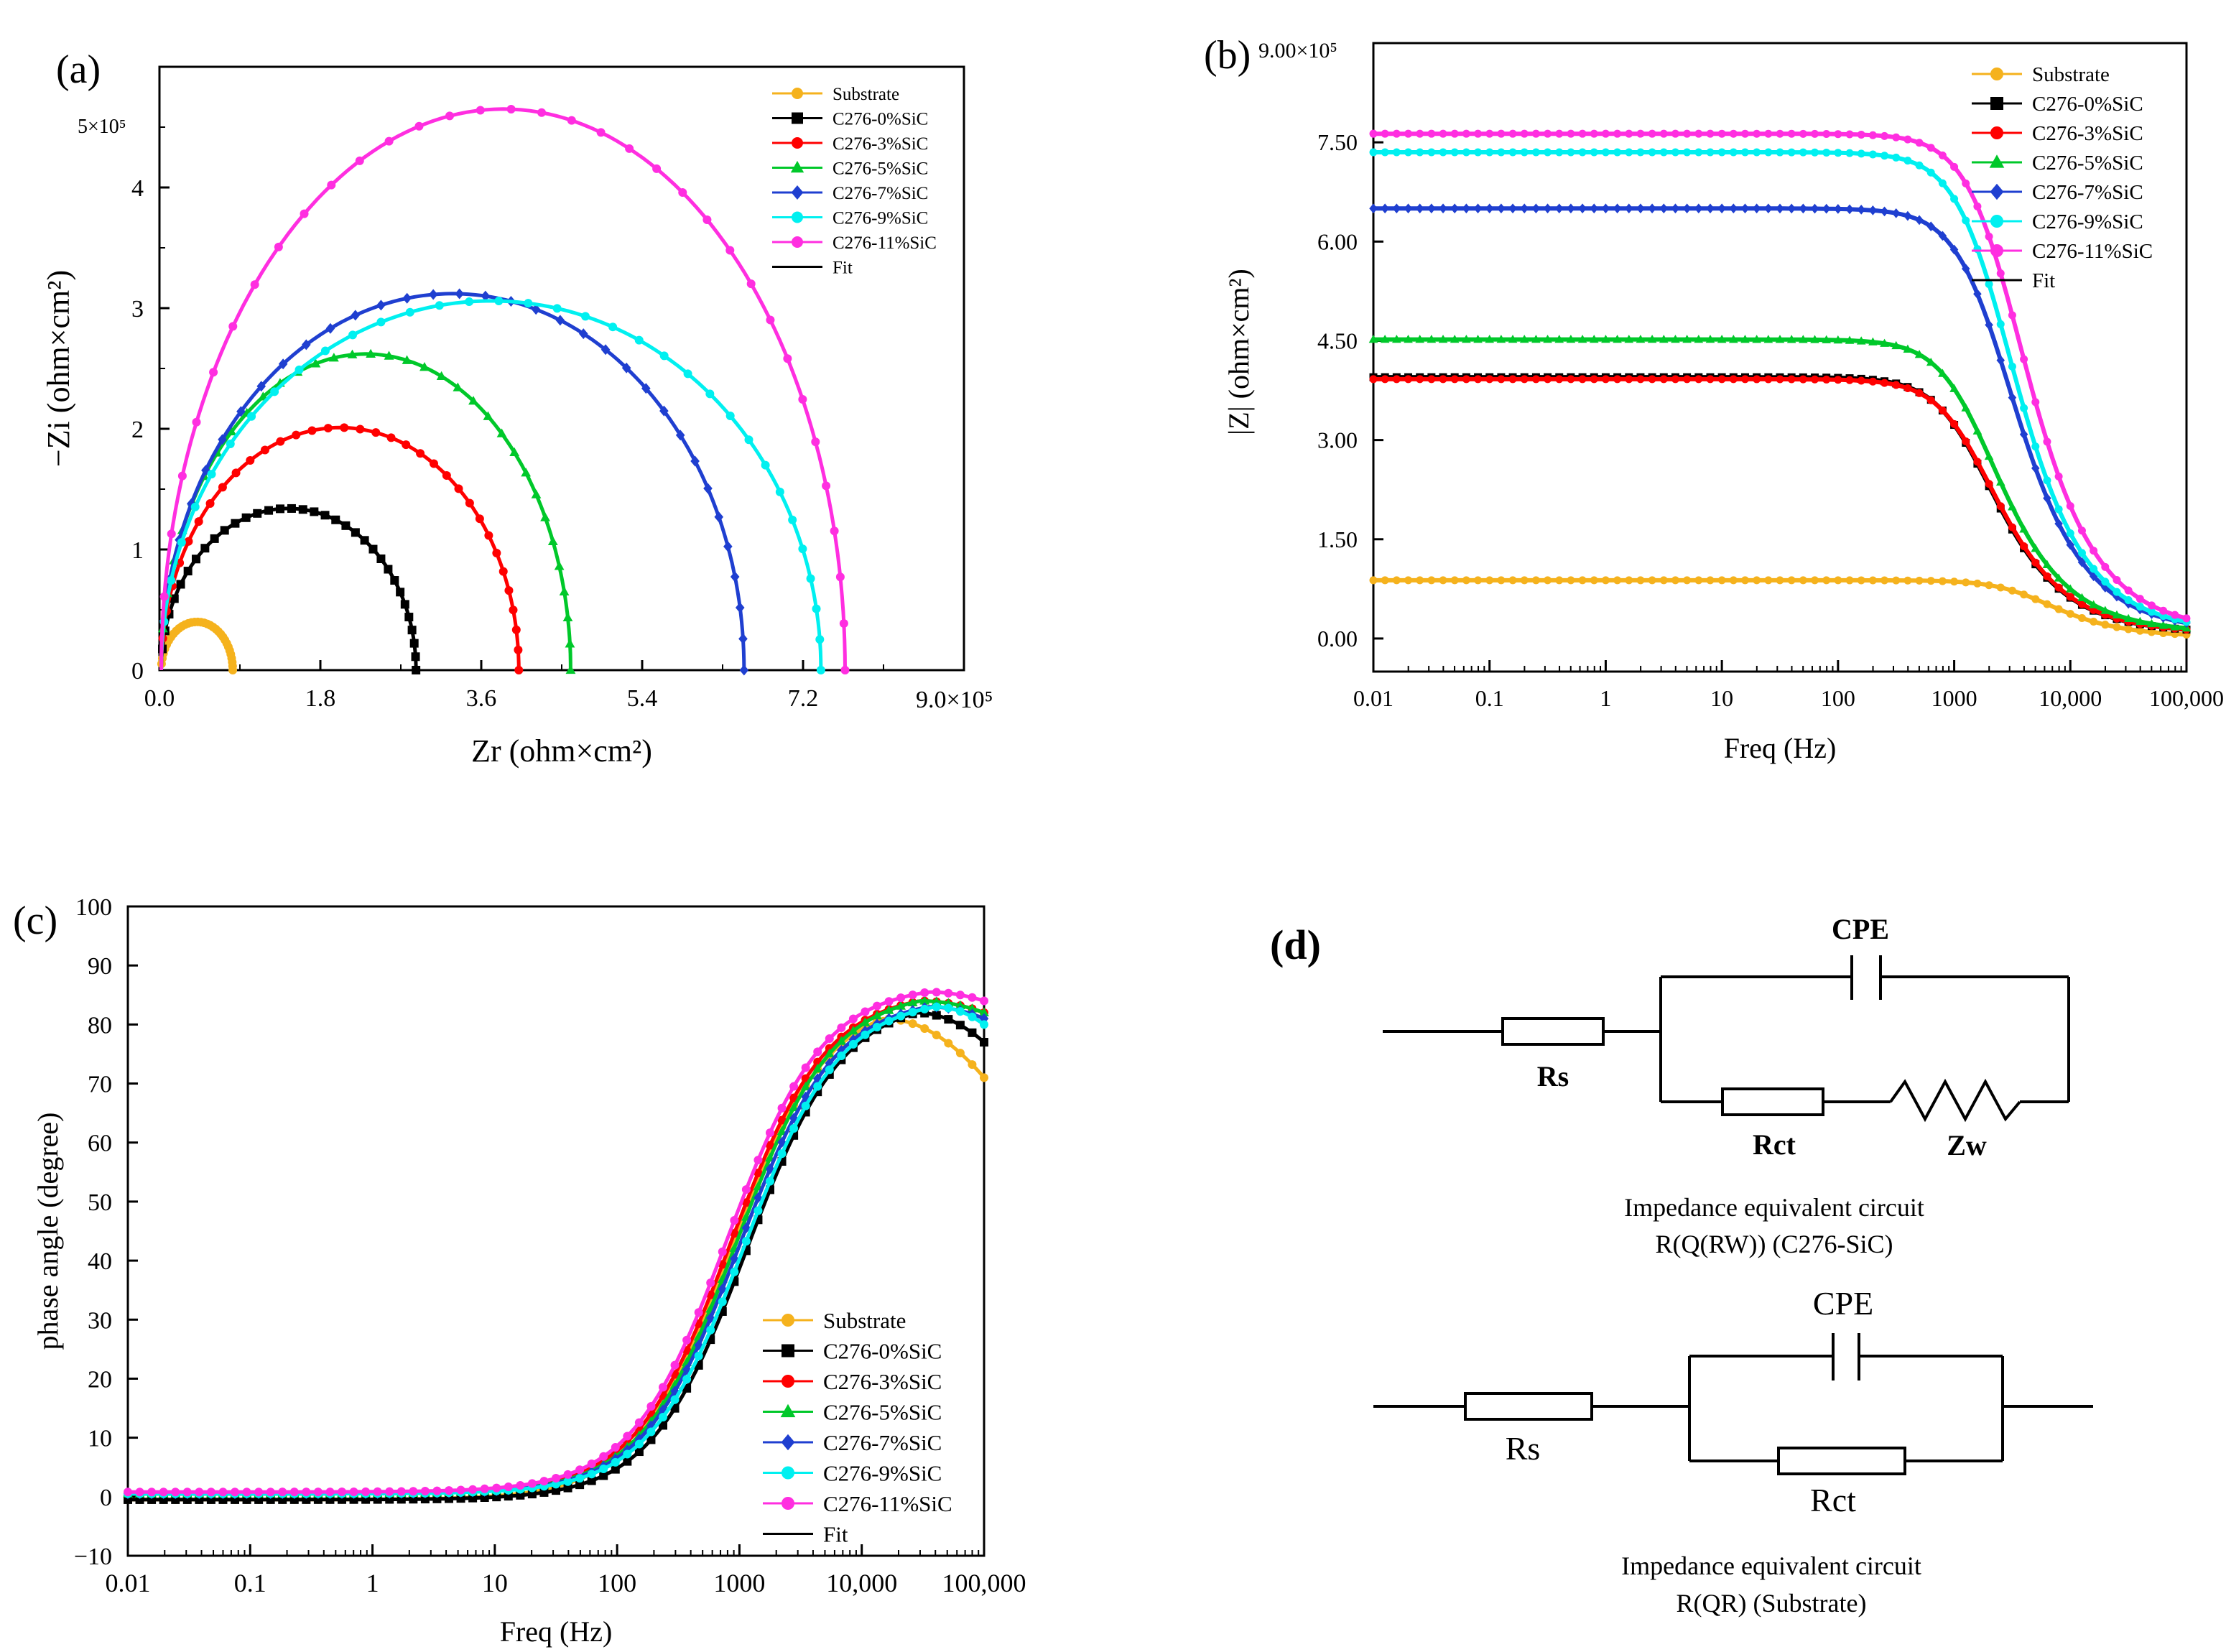 The height and width of the screenshot is (1652, 2226). What do you see at coordinates (882, 1442) in the screenshot?
I see `legend-label: C276-7%SiC` at bounding box center [882, 1442].